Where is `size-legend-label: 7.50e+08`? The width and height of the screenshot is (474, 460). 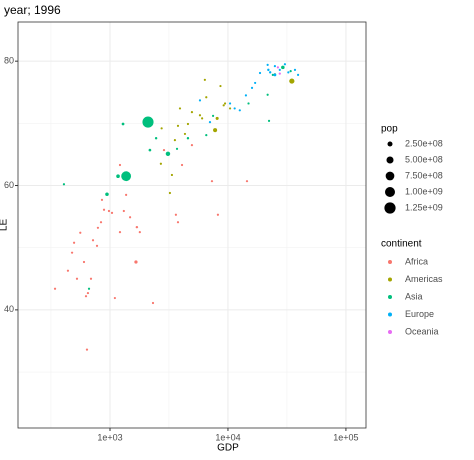 size-legend-label: 7.50e+08 is located at coordinates (424, 175).